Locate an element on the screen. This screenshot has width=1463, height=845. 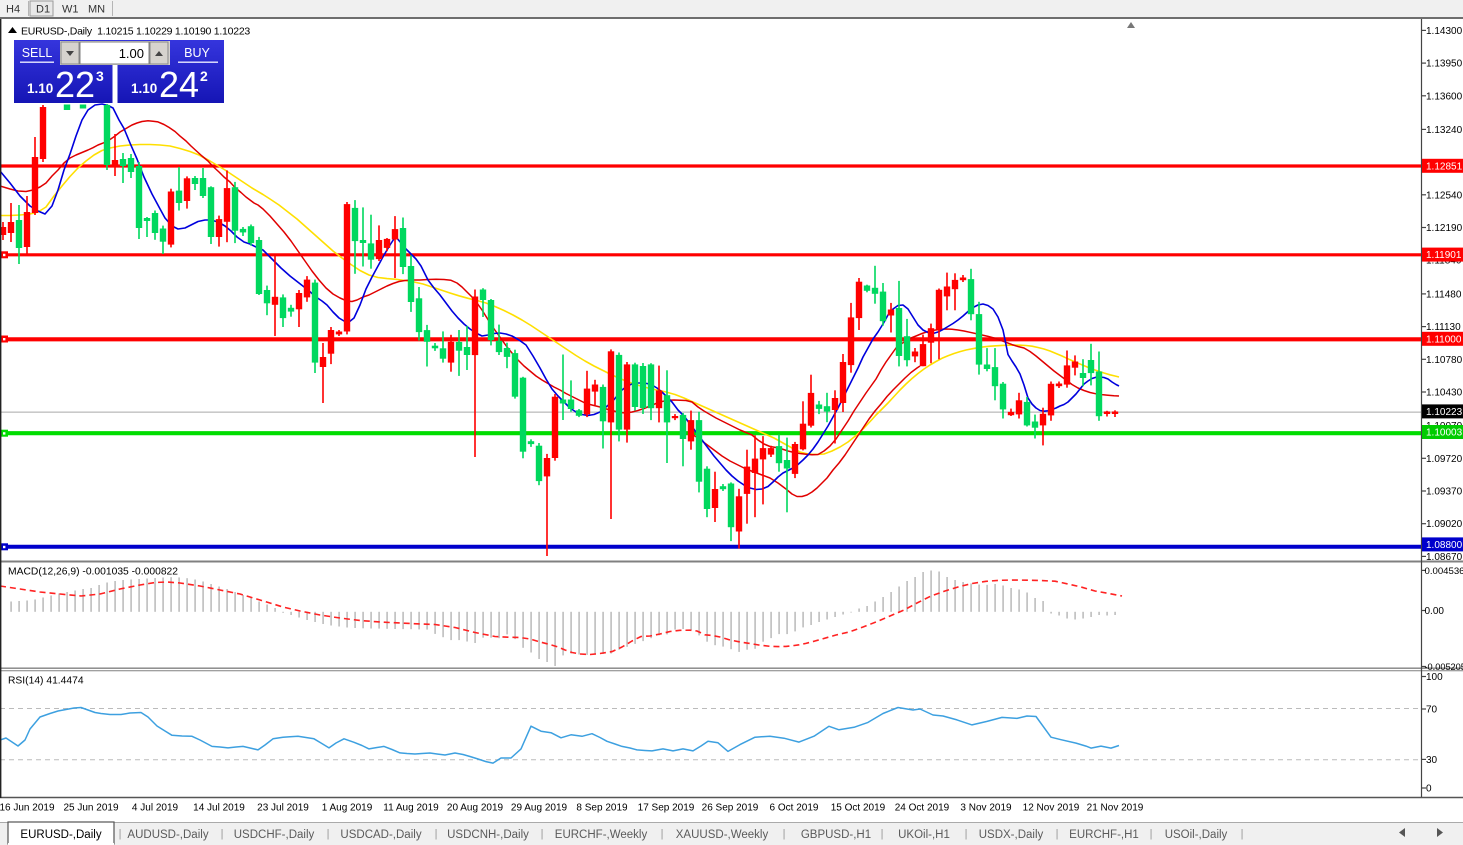
svg-text: -0.005205 is located at coordinates (1444, 667).